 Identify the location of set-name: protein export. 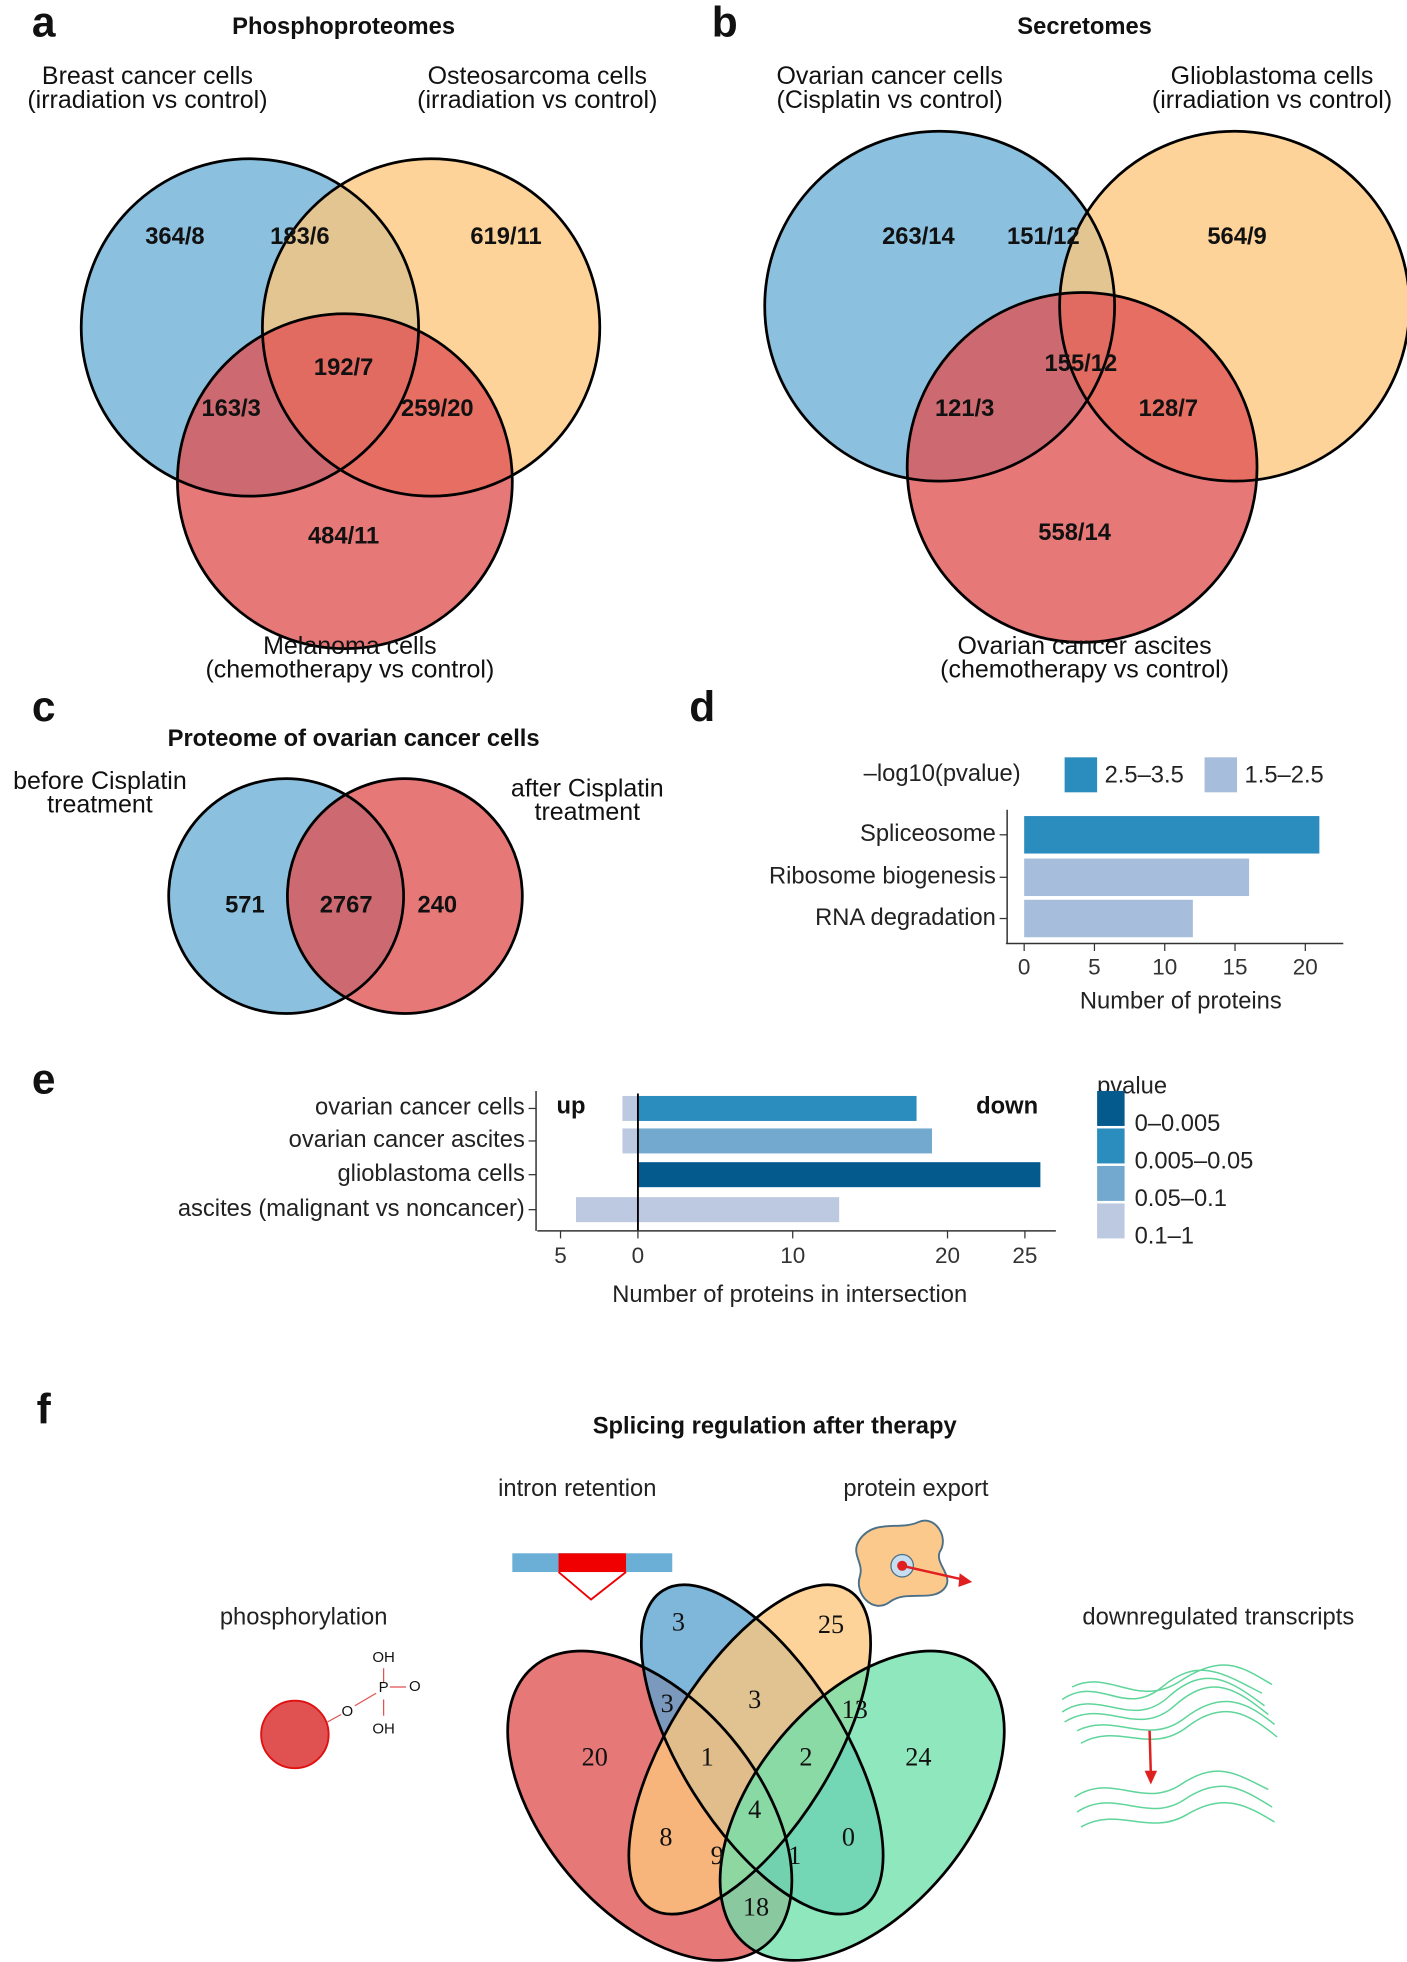
(916, 1489).